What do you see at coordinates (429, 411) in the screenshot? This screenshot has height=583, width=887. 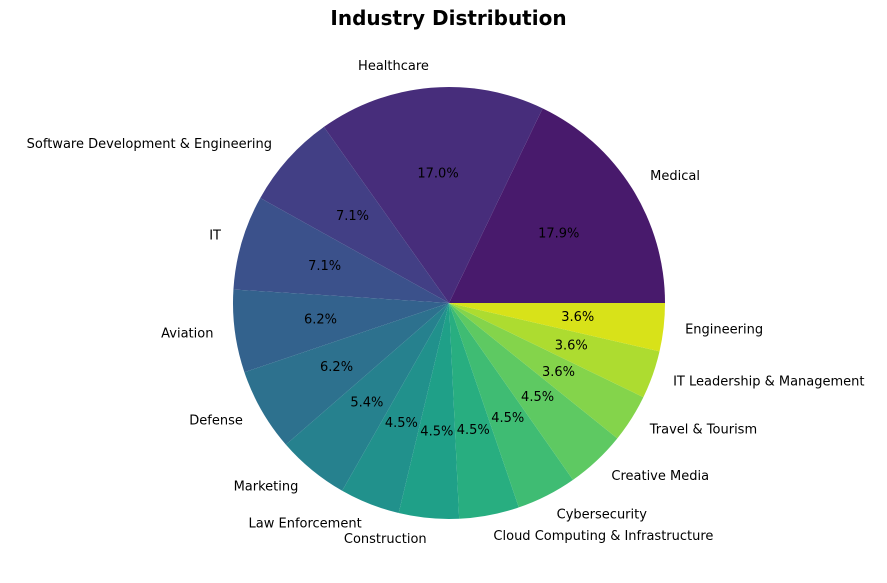 I see `pie-slice-construction` at bounding box center [429, 411].